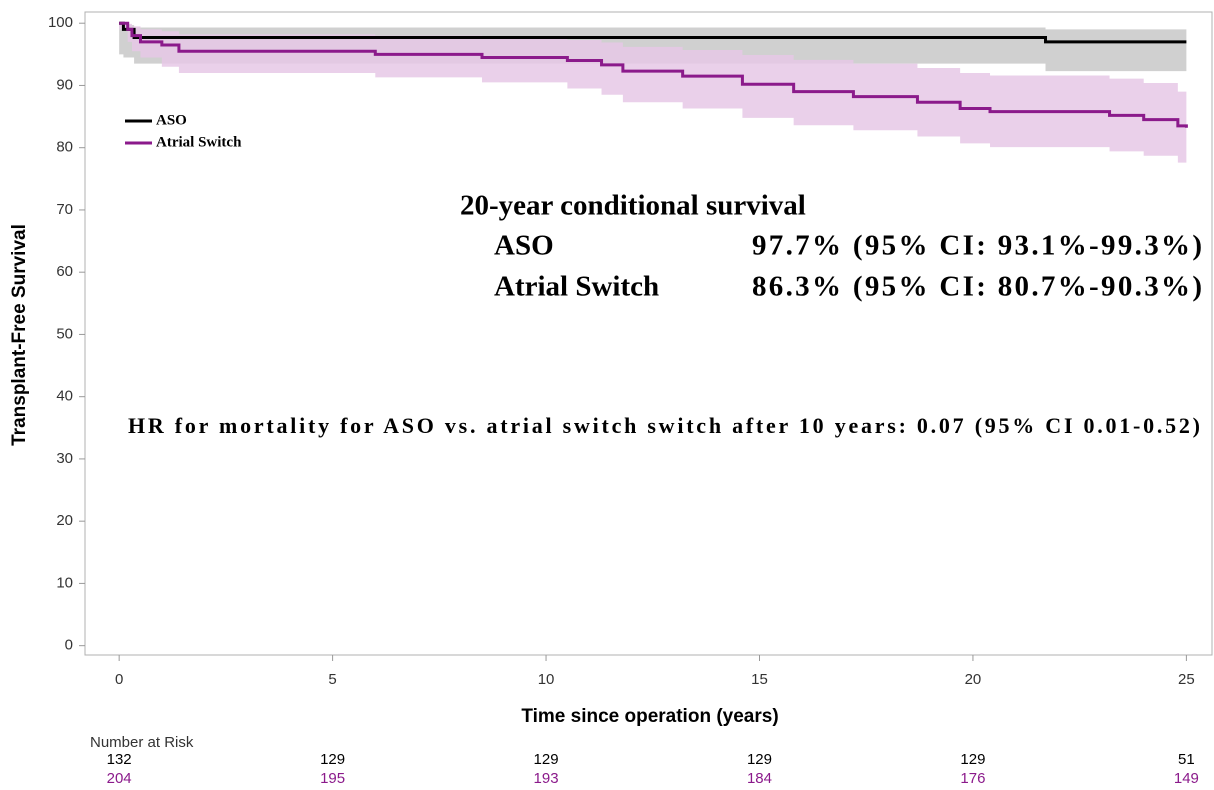  What do you see at coordinates (977, 287) in the screenshot?
I see `annotation-value: 86.3% (95% CI: 80.7%-90.3%)` at bounding box center [977, 287].